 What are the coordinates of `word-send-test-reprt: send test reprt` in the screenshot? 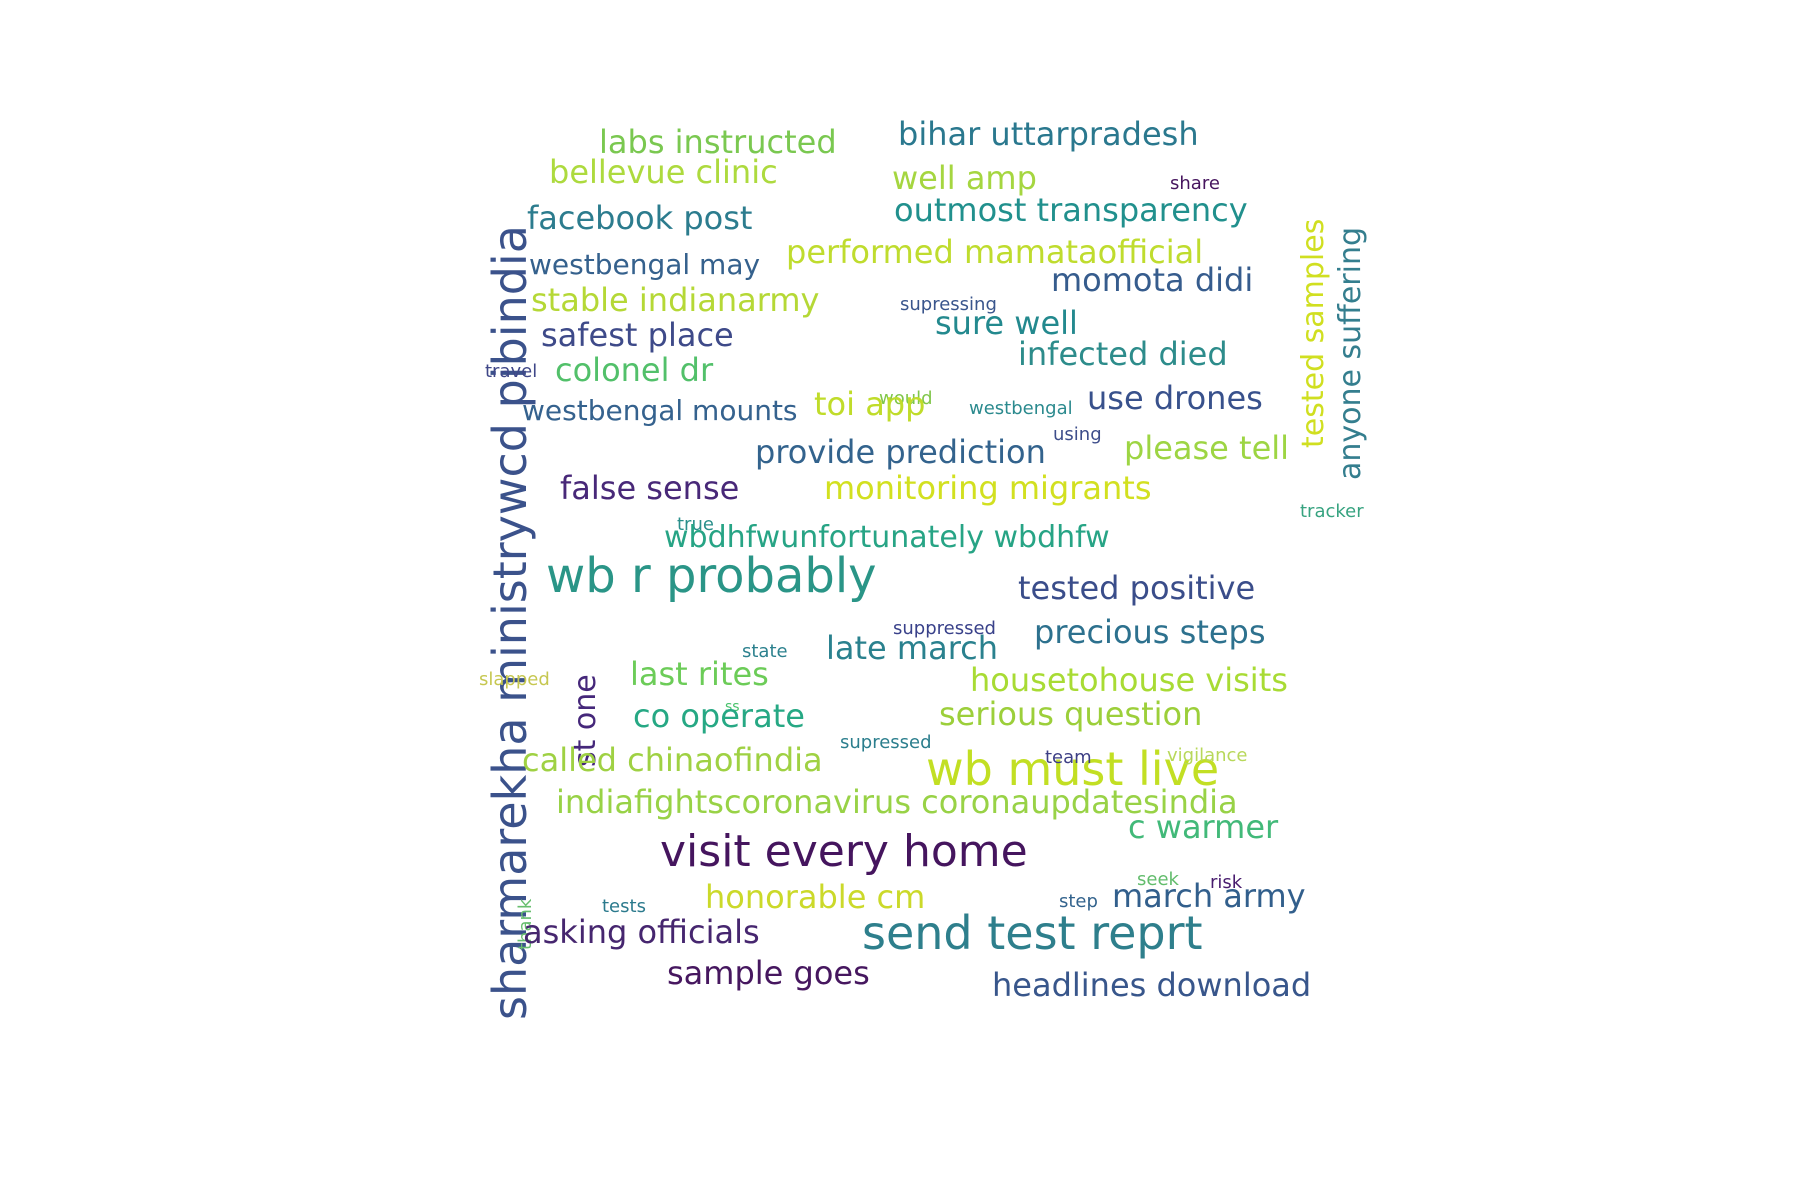 It's located at (1032, 933).